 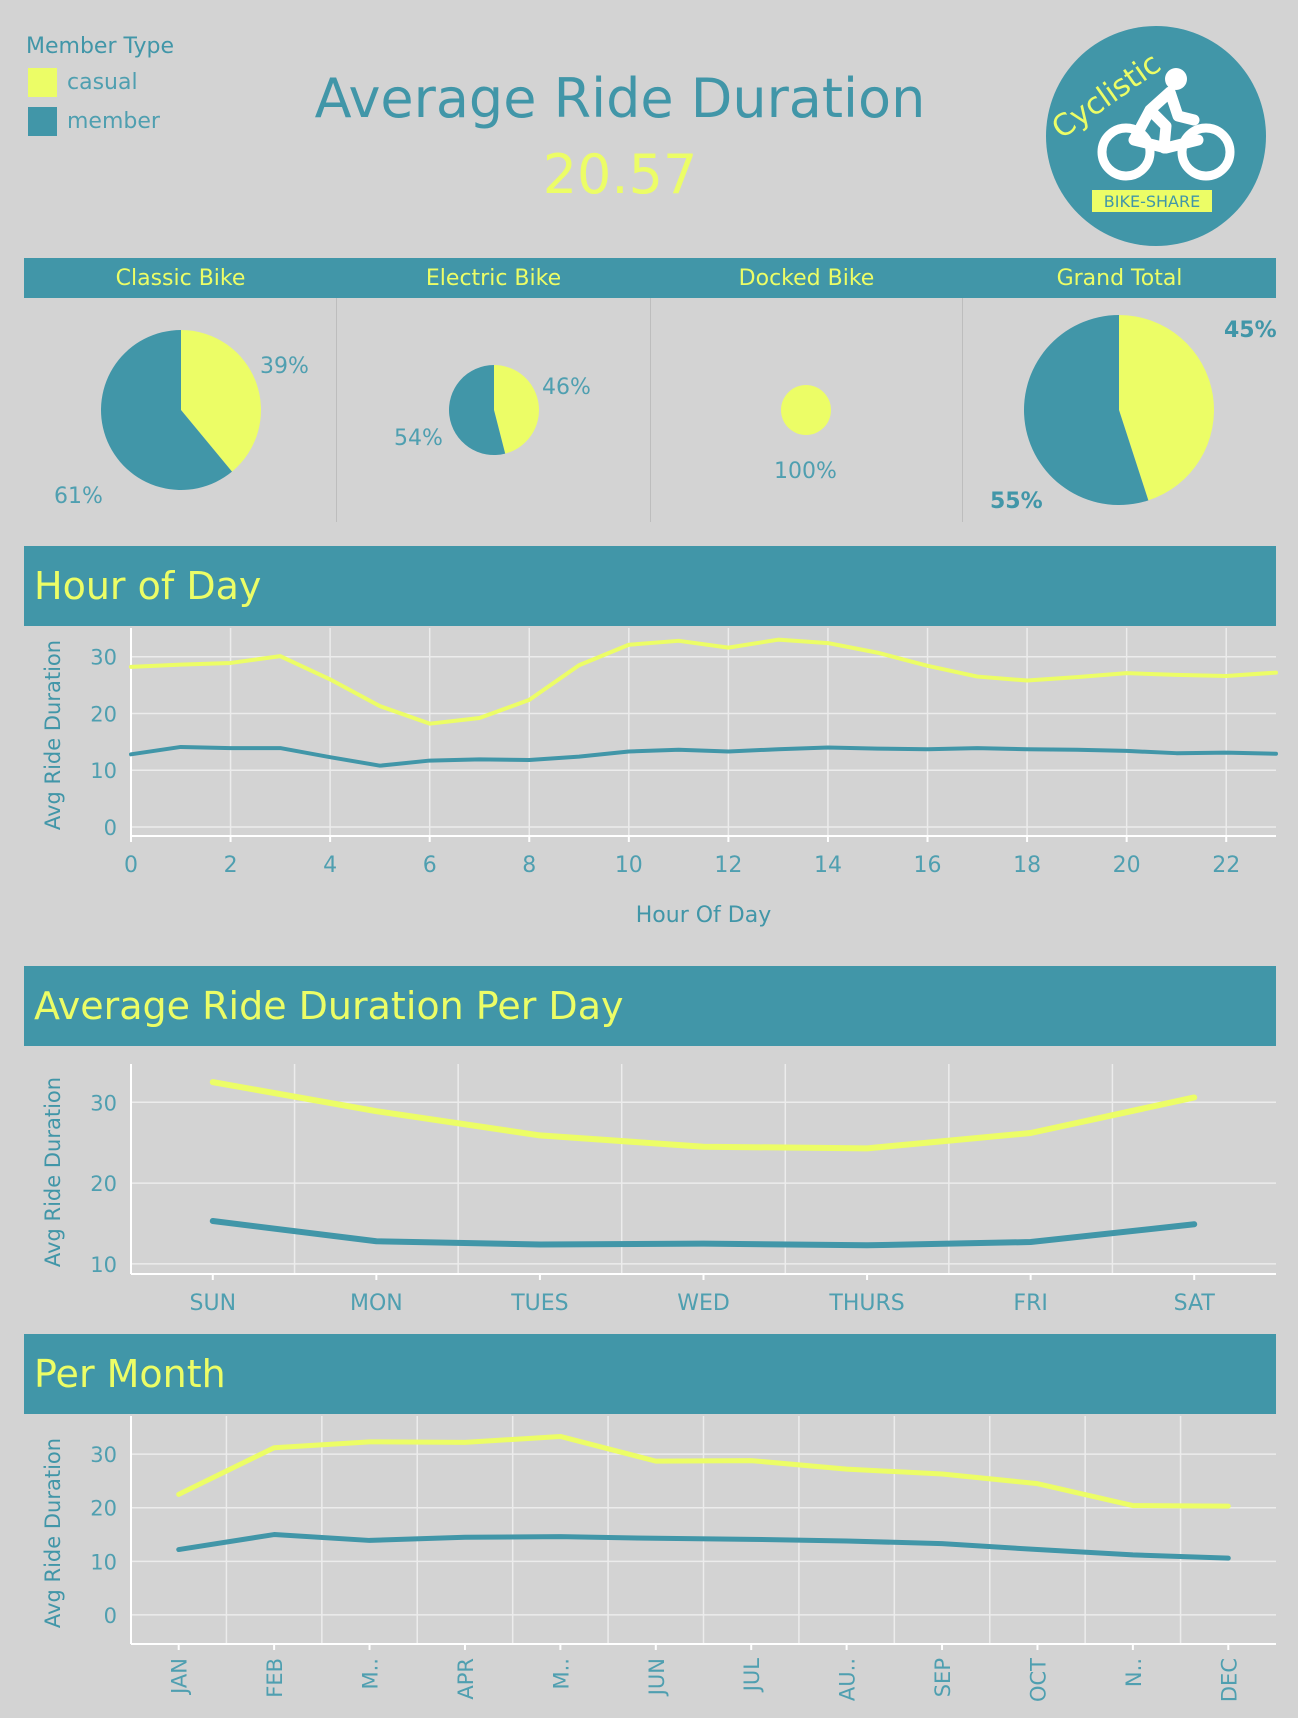 What do you see at coordinates (1250, 330) in the screenshot?
I see `pie-label-total-casual: 45%` at bounding box center [1250, 330].